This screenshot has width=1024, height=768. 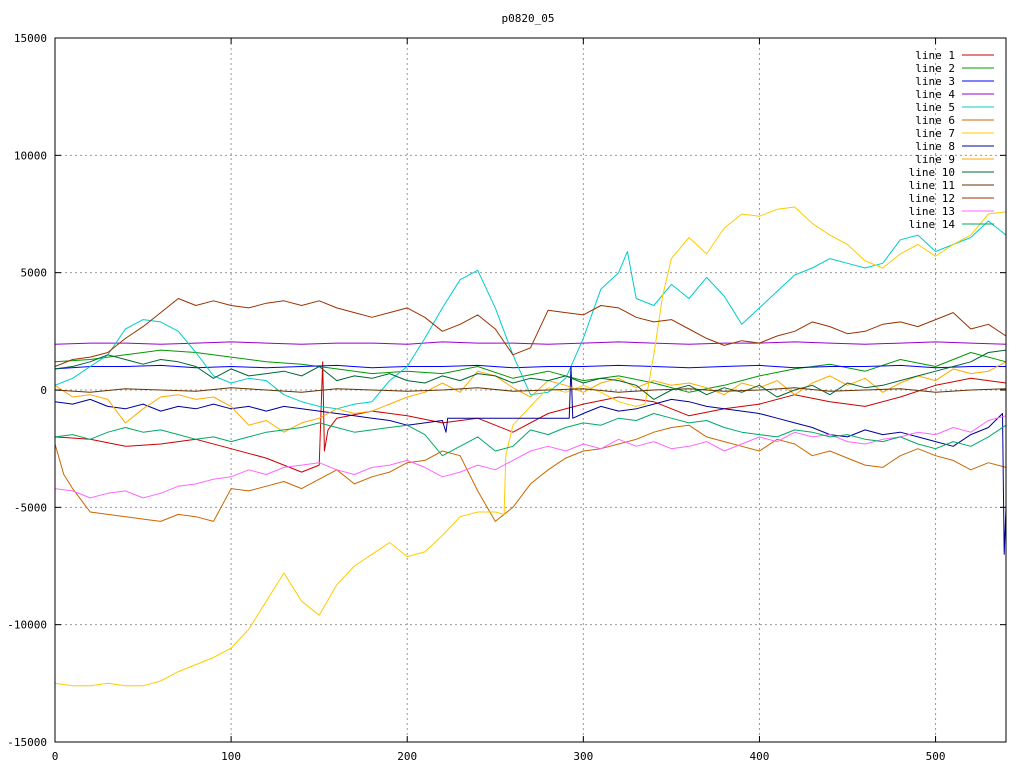 I want to click on legend-label: line 10, so click(x=932, y=172).